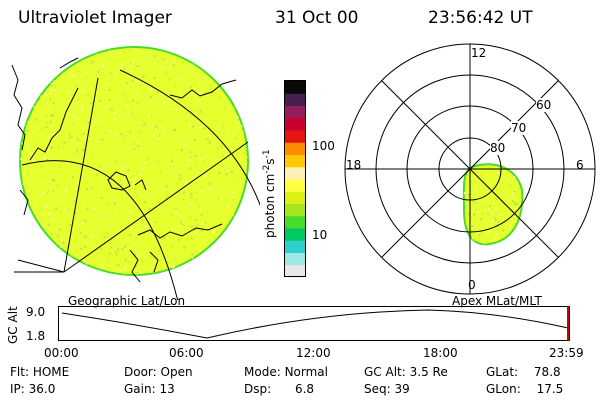 The height and width of the screenshot is (400, 600). Describe the element at coordinates (95, 18) in the screenshot. I see `instrument-title: Ultraviolet Imager` at that location.